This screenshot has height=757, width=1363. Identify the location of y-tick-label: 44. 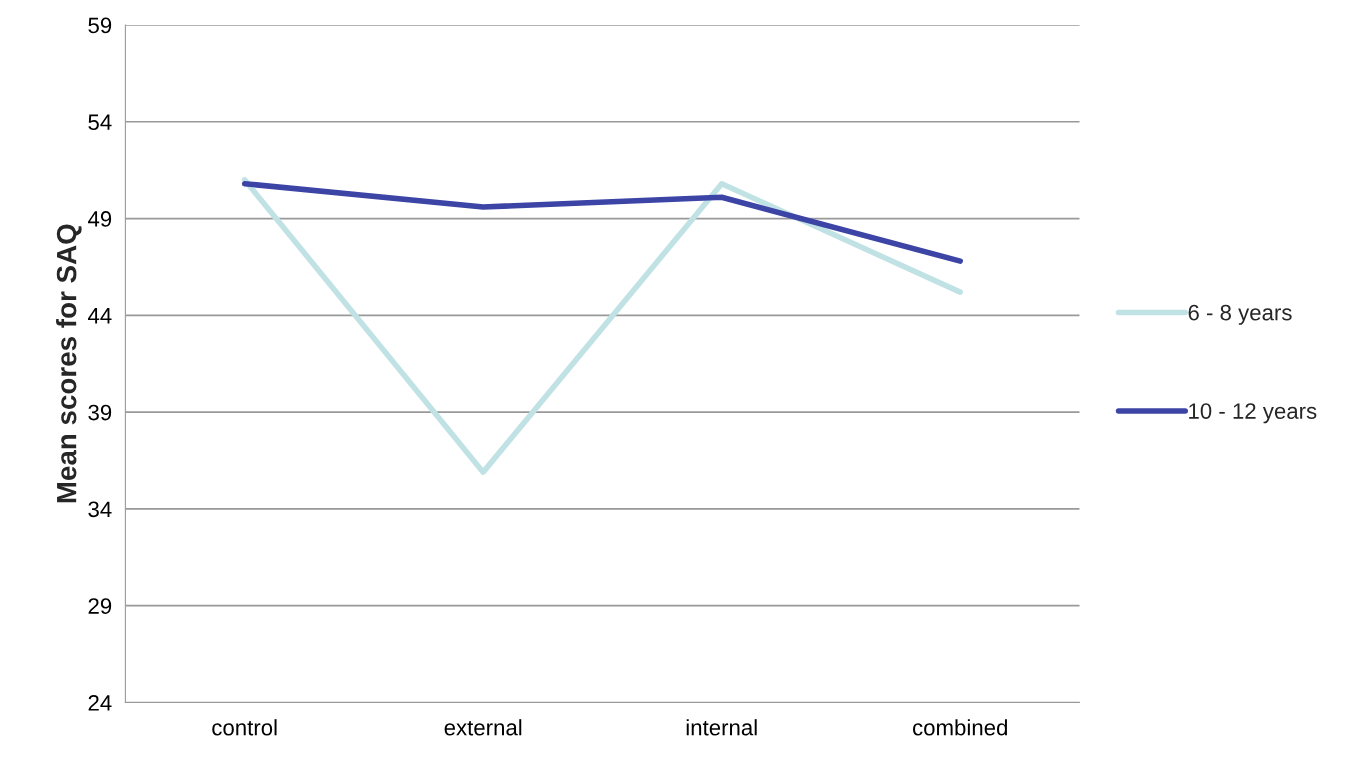
(100, 316).